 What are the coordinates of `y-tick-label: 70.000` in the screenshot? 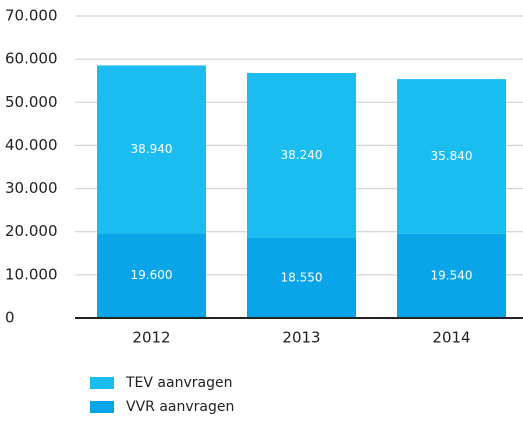 It's located at (31, 16).